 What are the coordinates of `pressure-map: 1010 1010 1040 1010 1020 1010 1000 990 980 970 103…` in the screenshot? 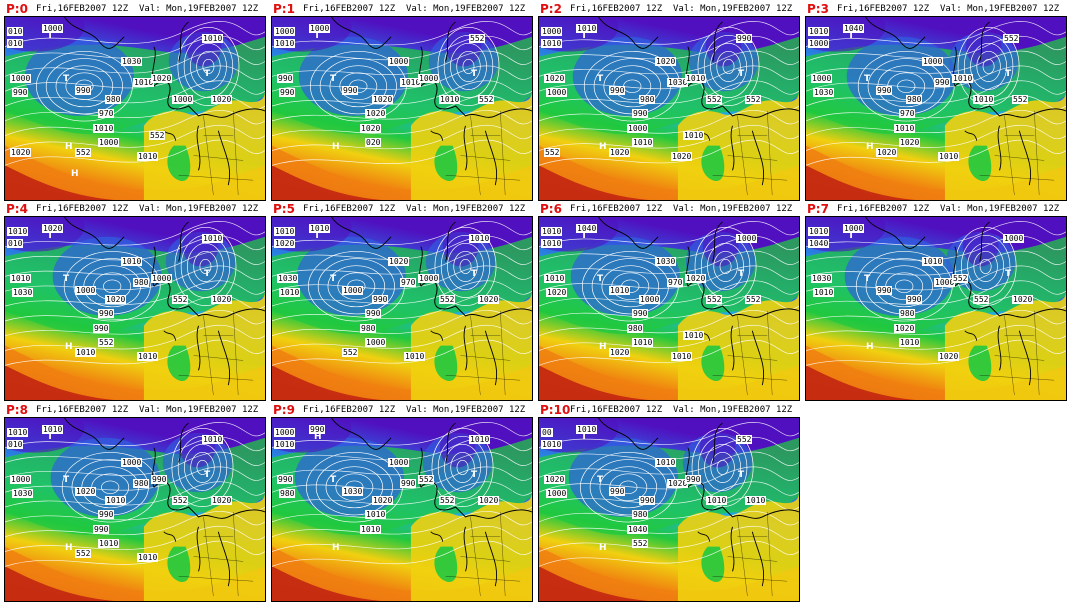 It's located at (669, 308).